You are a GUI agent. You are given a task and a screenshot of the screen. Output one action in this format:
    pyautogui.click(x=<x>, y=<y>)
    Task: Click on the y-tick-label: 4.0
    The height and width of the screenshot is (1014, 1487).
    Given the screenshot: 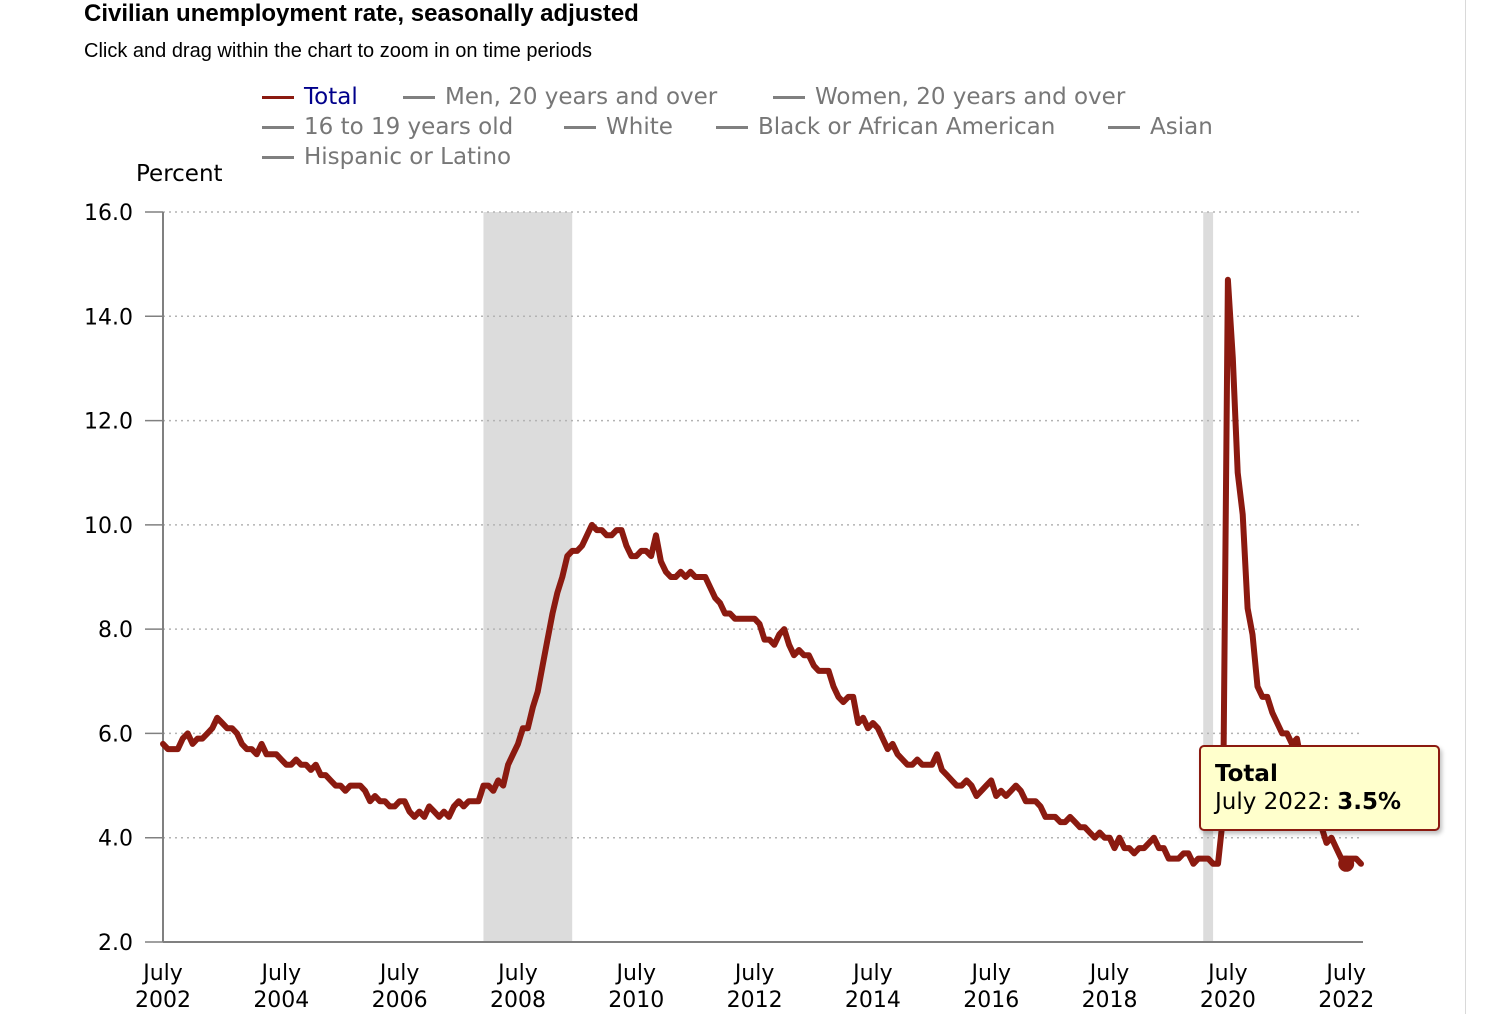 What is the action you would take?
    pyautogui.click(x=115, y=839)
    